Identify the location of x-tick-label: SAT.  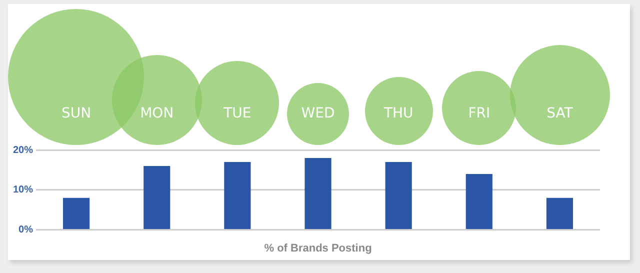
(560, 114).